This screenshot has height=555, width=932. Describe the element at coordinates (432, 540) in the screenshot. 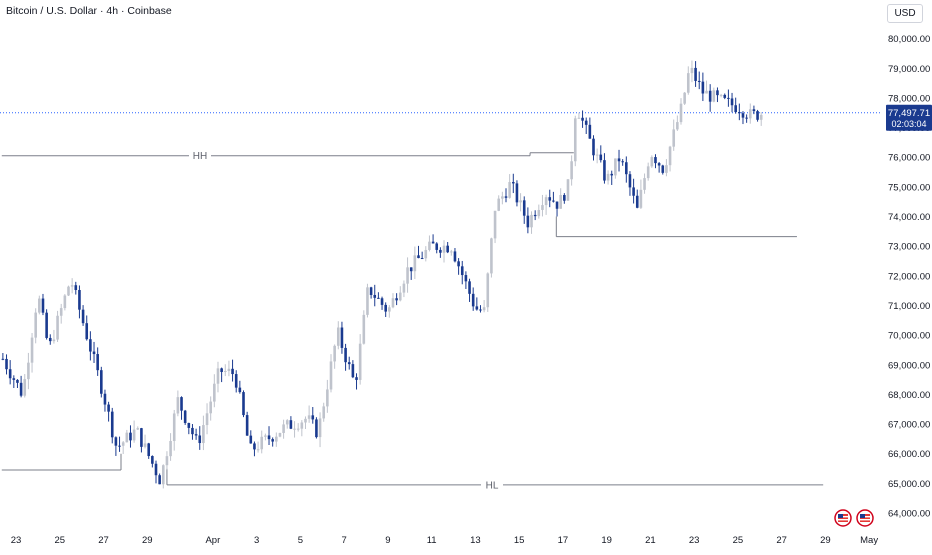

I see `x-tick-label: 11` at that location.